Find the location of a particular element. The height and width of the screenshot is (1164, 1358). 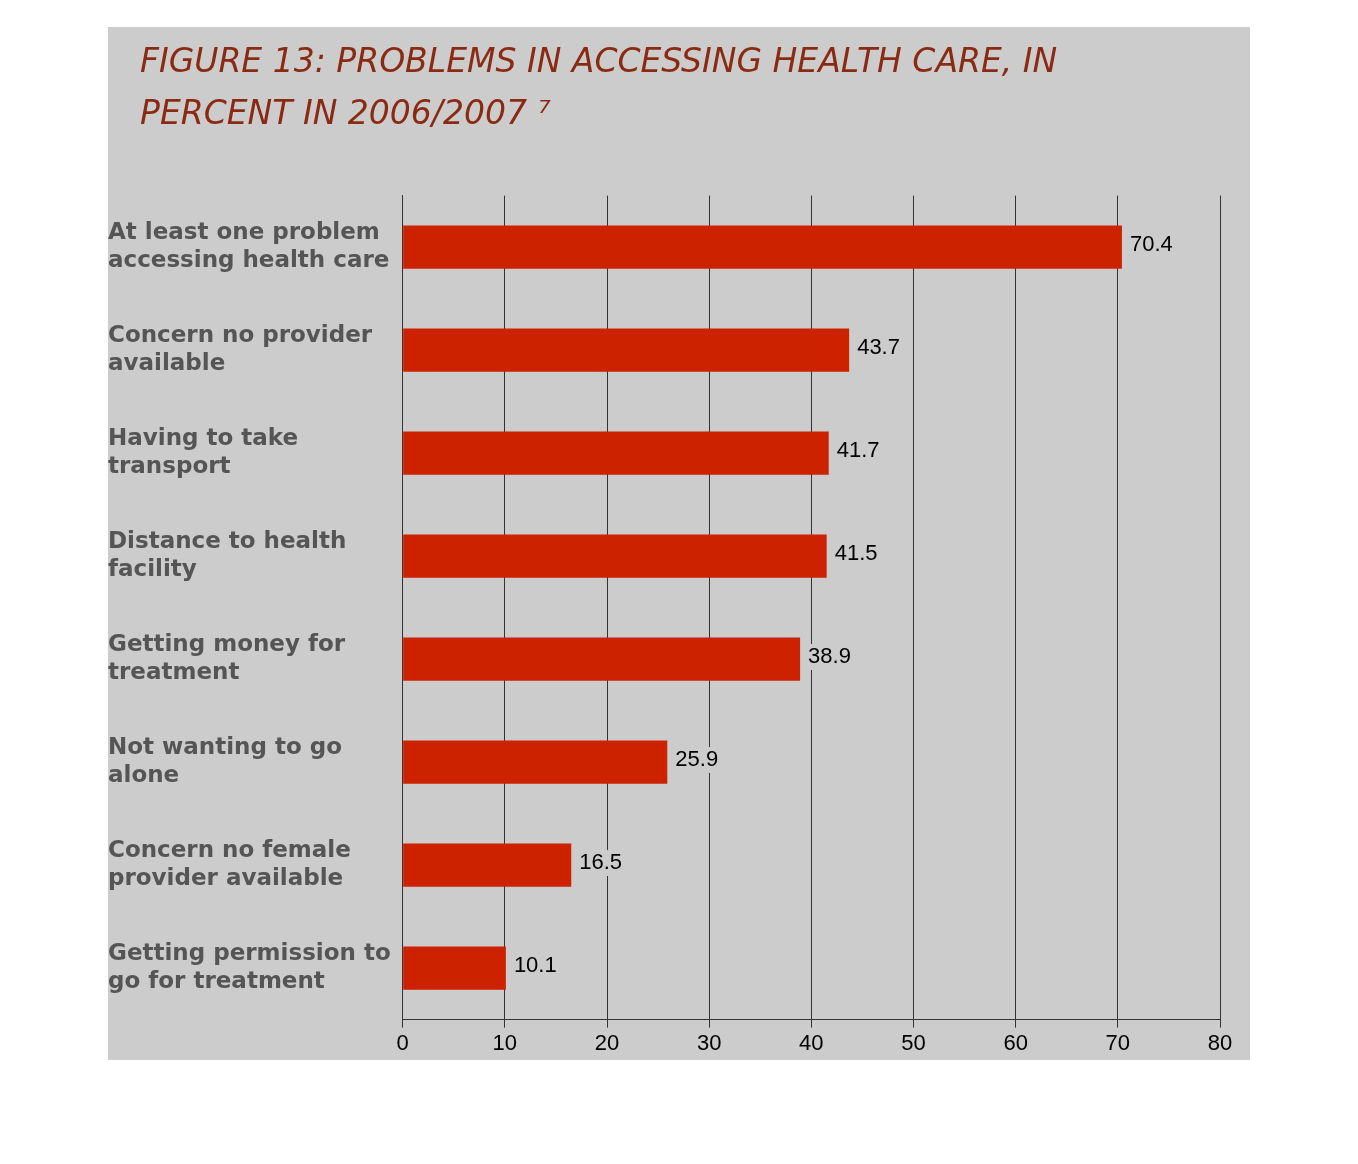

data-label: 16.5 is located at coordinates (601, 862).